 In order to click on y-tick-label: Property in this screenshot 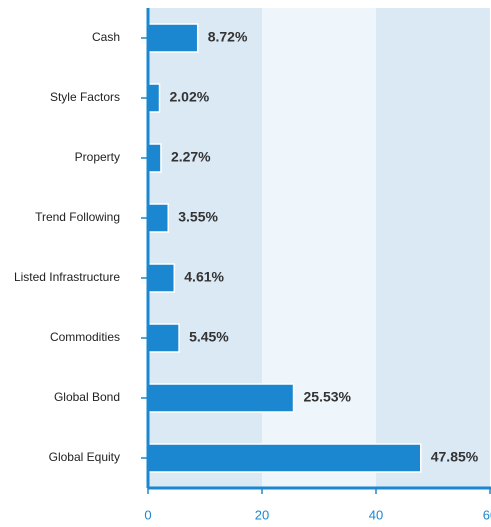, I will do `click(97, 157)`.